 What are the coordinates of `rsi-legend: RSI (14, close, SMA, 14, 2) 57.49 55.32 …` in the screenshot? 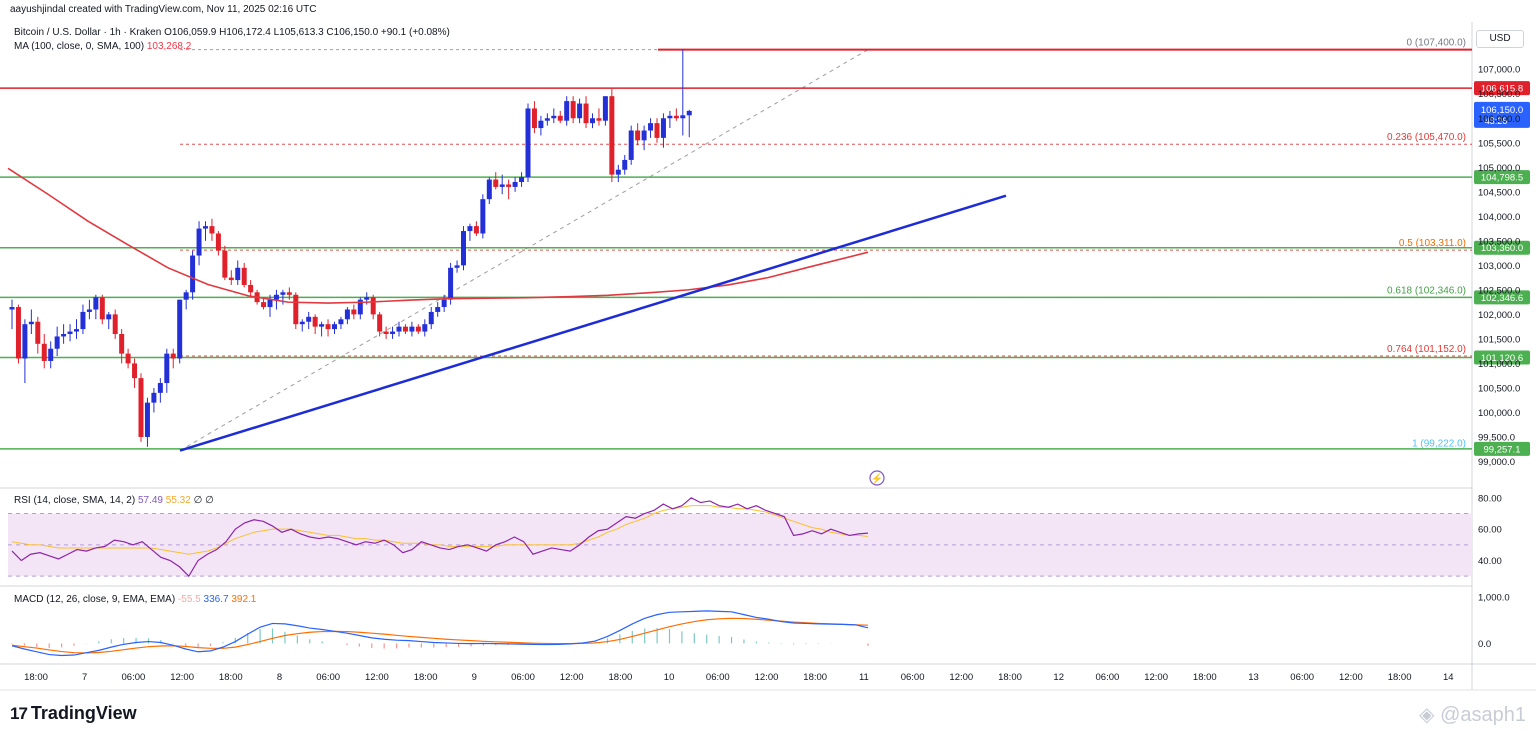 It's located at (114, 500).